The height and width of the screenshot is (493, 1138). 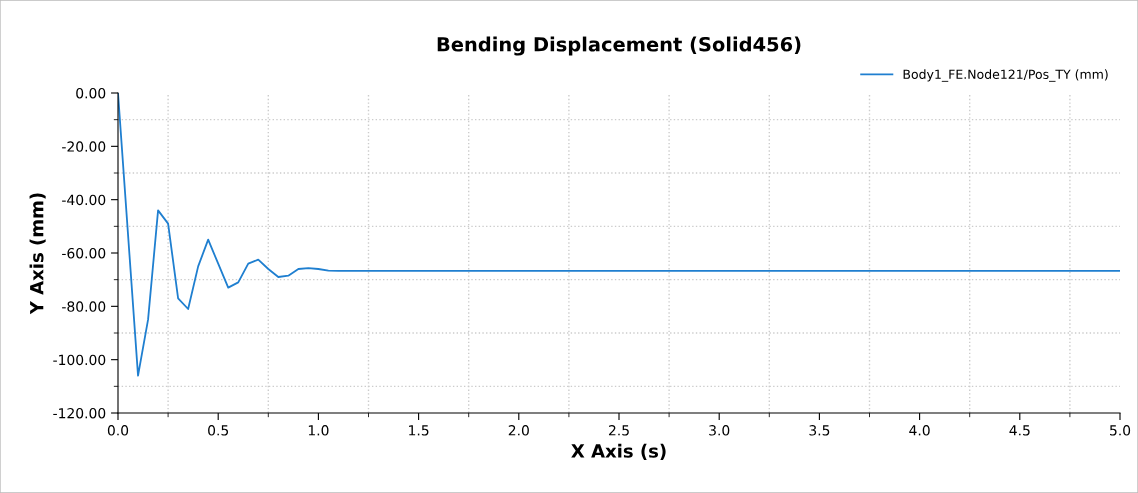 I want to click on y-axis-title: Y Axis (mm), so click(x=37, y=254).